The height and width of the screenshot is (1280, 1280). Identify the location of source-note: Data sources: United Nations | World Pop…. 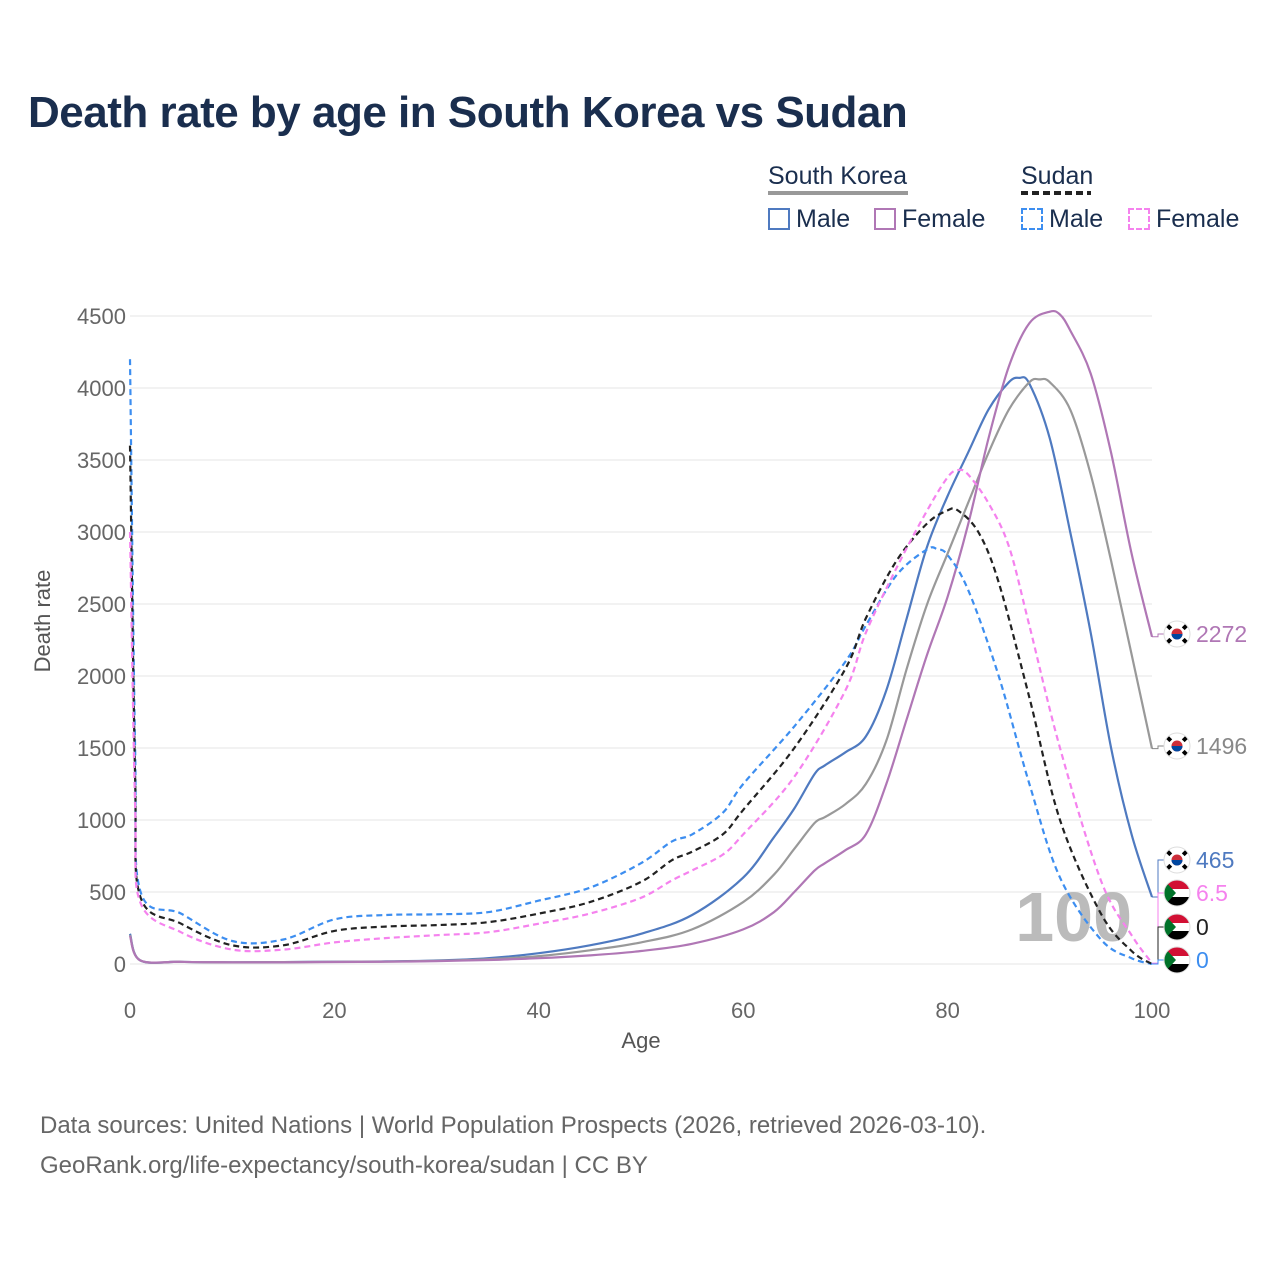
(513, 1146).